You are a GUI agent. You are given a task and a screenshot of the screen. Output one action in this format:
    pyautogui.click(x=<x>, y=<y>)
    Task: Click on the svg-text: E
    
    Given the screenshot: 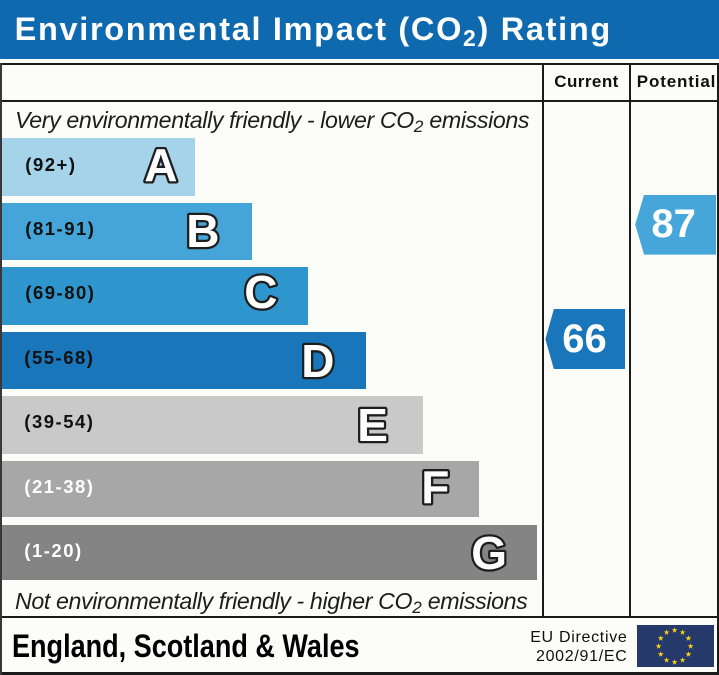 What is the action you would take?
    pyautogui.click(x=372, y=425)
    